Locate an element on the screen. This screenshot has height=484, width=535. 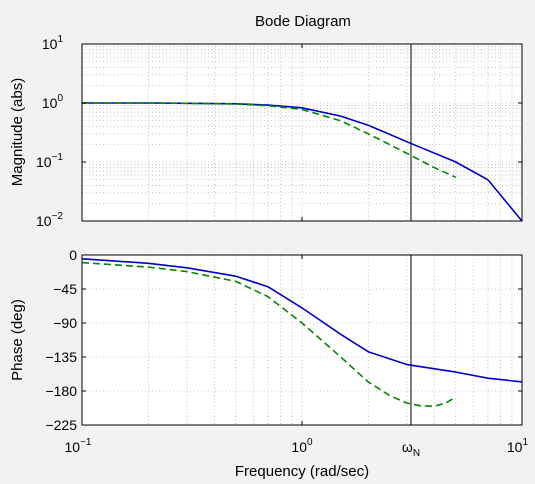
omega-n-label: ωN is located at coordinates (411, 449).